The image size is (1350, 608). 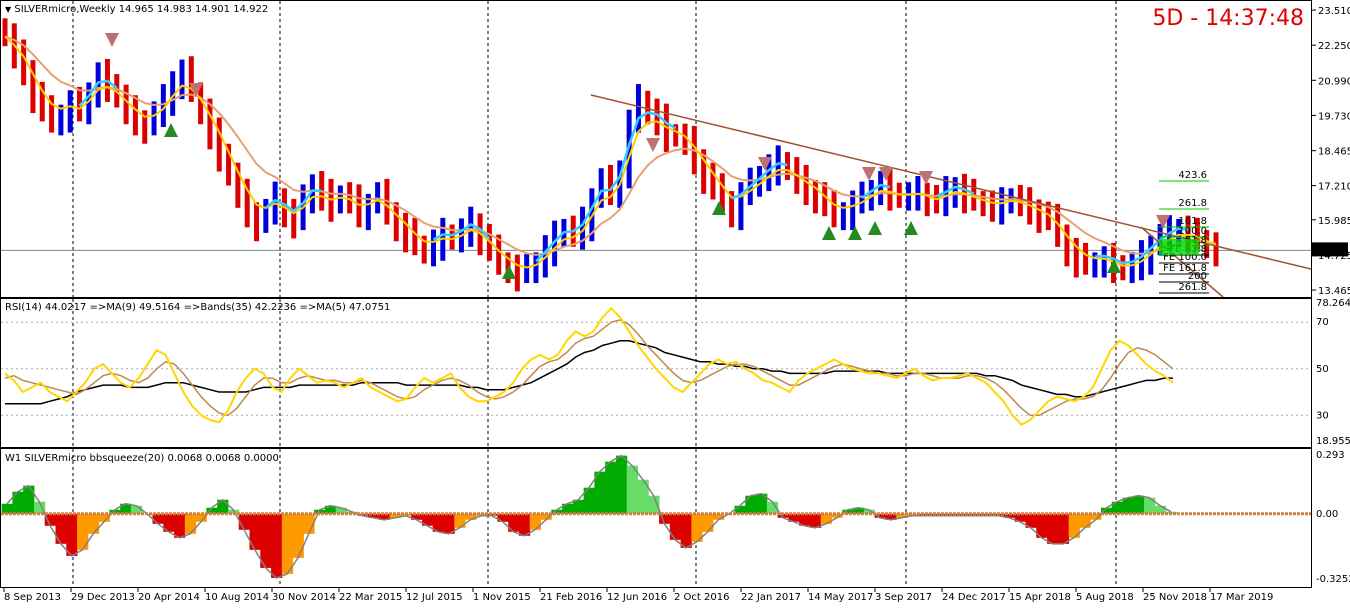 What do you see at coordinates (103, 597) in the screenshot?
I see `time-tick-label: 29 Dec 2013` at bounding box center [103, 597].